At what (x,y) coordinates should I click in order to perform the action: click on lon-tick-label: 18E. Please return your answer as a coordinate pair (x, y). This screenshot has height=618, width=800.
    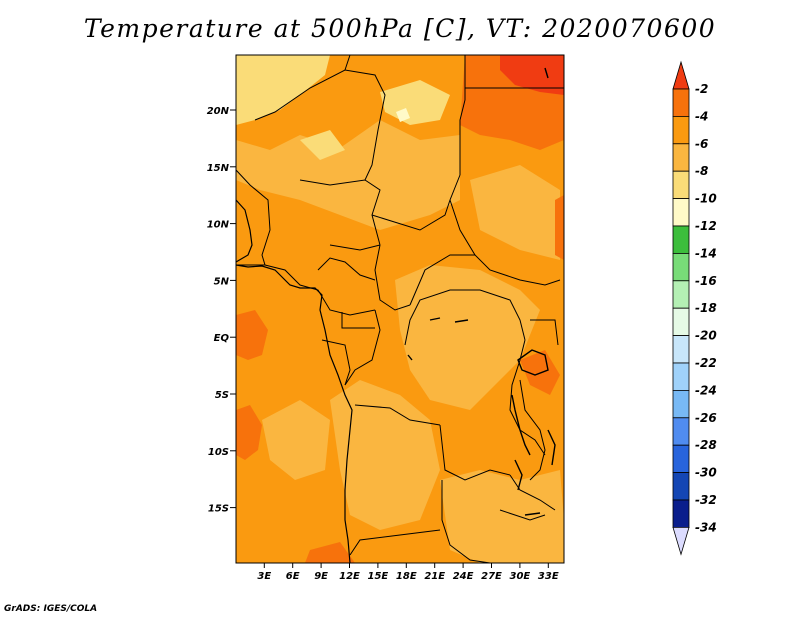
    Looking at the image, I should click on (406, 576).